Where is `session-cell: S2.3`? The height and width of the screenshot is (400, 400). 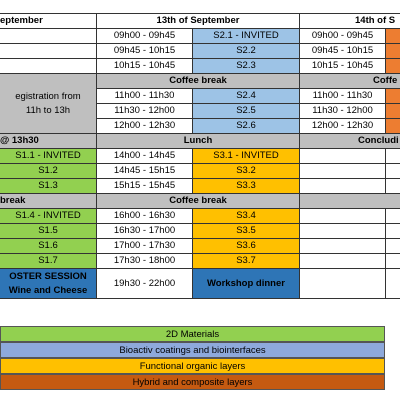 session-cell: S2.3 is located at coordinates (246, 66).